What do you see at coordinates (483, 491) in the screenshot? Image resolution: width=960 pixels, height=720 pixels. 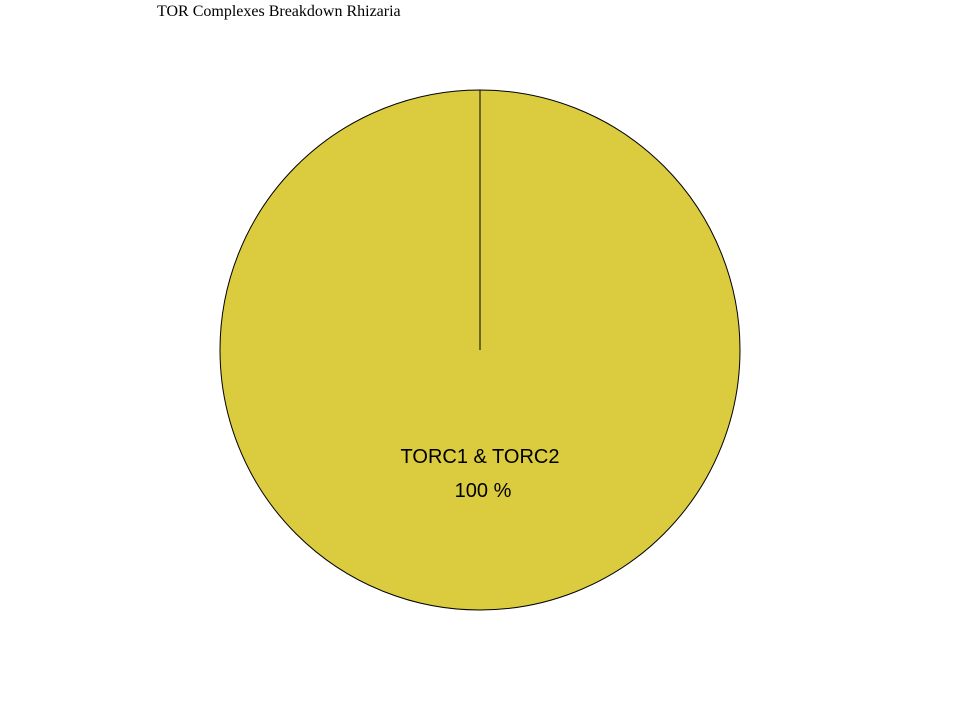 I see `slice-percent-label: 100 %` at bounding box center [483, 491].